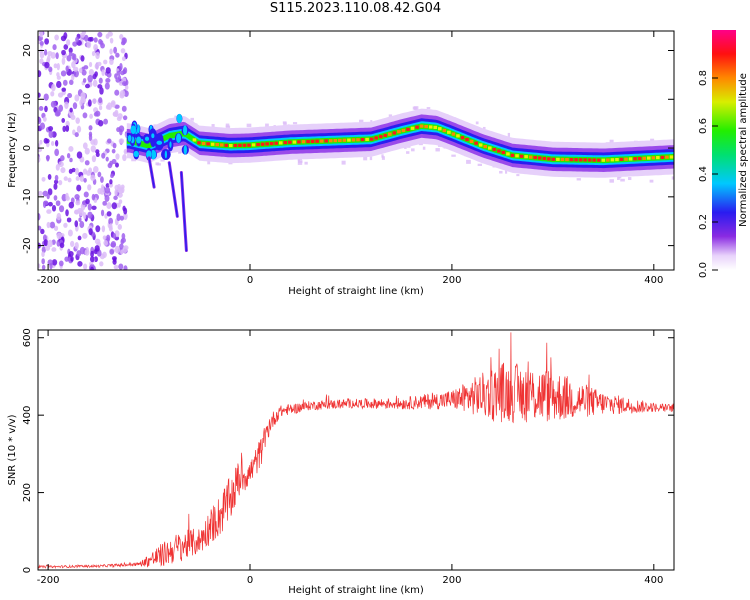 The height and width of the screenshot is (600, 750). I want to click on spectrogram-ylabel: Frequency (Hz), so click(12, 150).